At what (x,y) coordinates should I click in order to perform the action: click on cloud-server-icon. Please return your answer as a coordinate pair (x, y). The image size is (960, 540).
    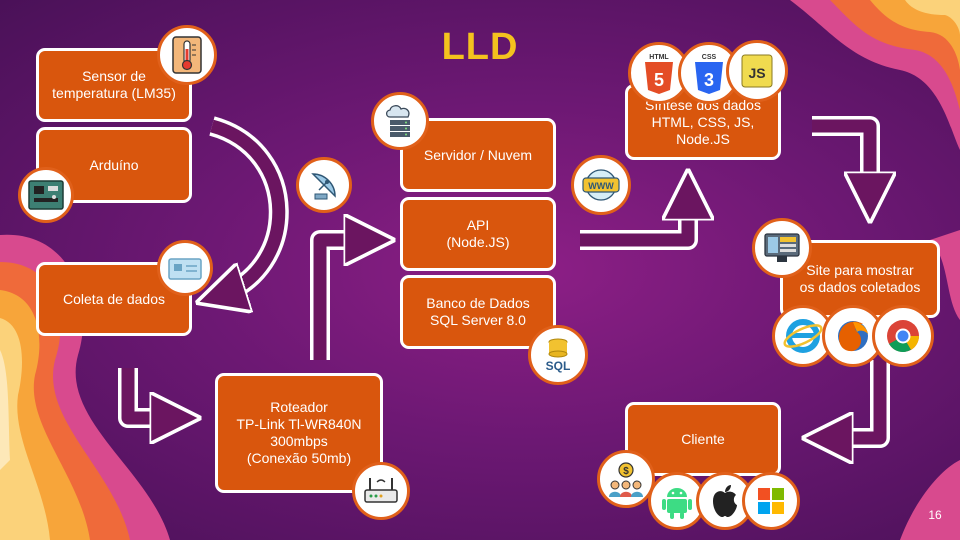
    Looking at the image, I should click on (400, 121).